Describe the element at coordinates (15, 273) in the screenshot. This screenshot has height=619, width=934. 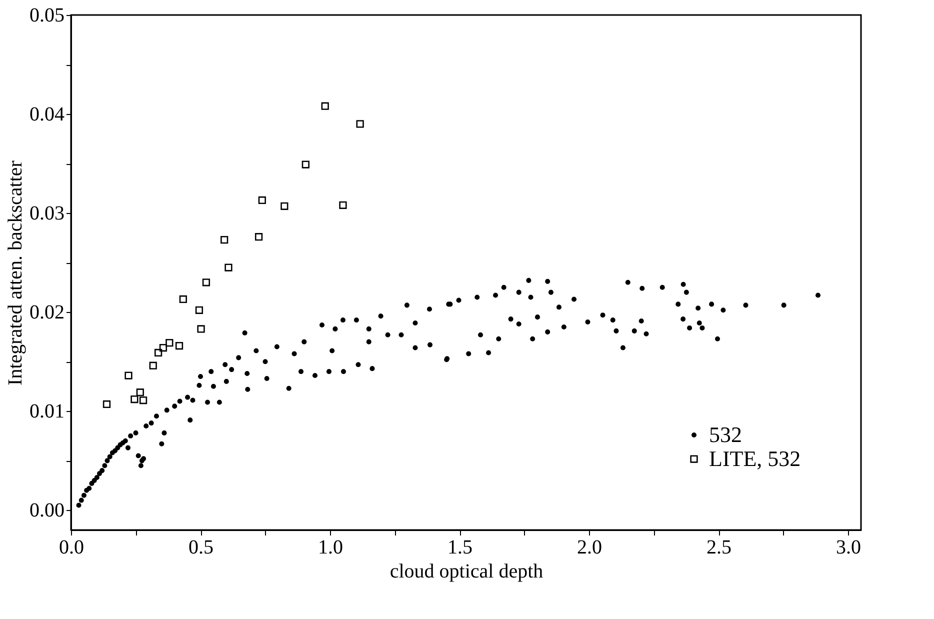
I see `y-axis-title: Integrated atten. backscatter` at that location.